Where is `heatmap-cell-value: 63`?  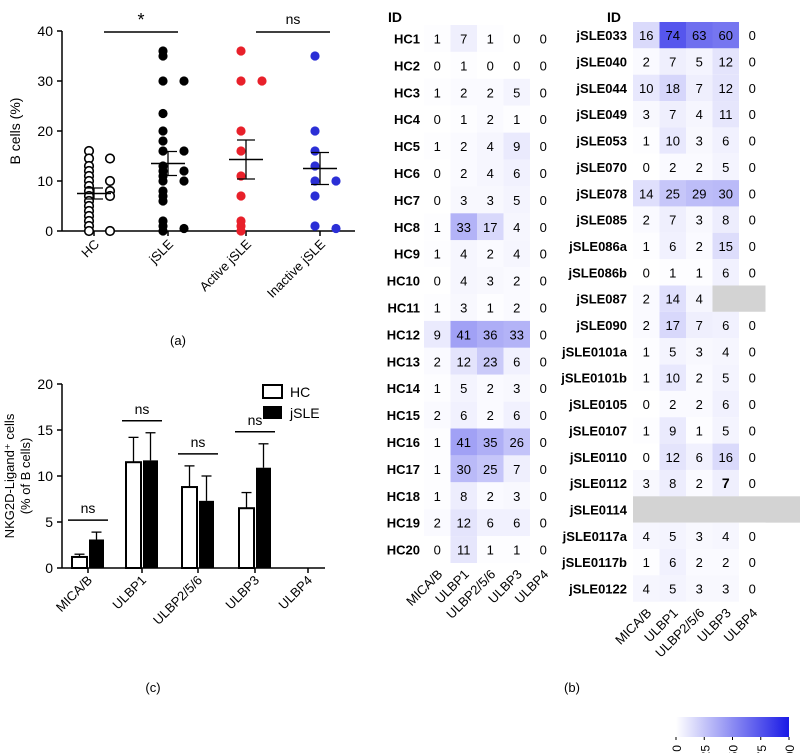 heatmap-cell-value: 63 is located at coordinates (699, 35).